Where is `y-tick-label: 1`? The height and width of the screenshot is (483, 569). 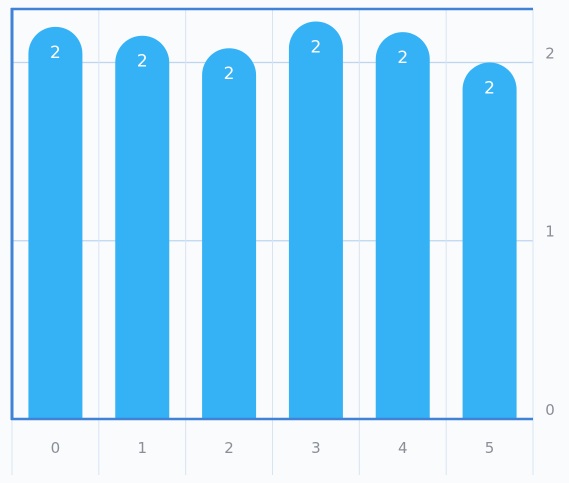
y-tick-label: 1 is located at coordinates (550, 232).